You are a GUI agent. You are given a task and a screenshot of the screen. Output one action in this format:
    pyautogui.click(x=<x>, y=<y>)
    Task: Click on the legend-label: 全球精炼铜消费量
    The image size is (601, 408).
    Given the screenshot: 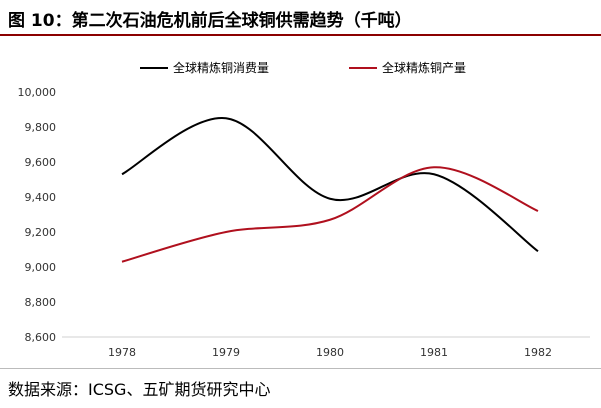 What is the action you would take?
    pyautogui.click(x=221, y=67)
    